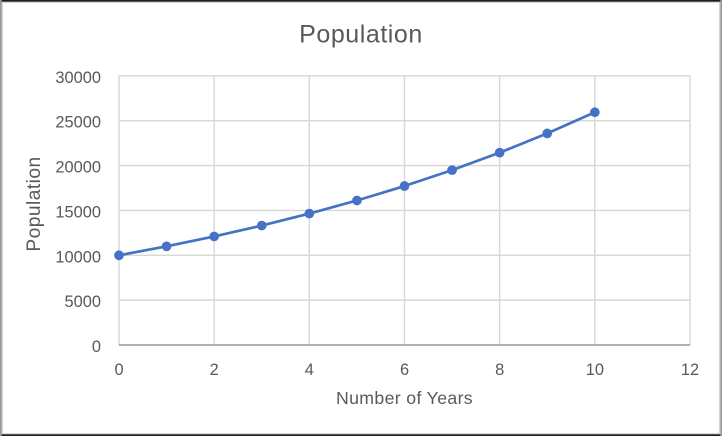  I want to click on svg-text: 10000, so click(78, 257).